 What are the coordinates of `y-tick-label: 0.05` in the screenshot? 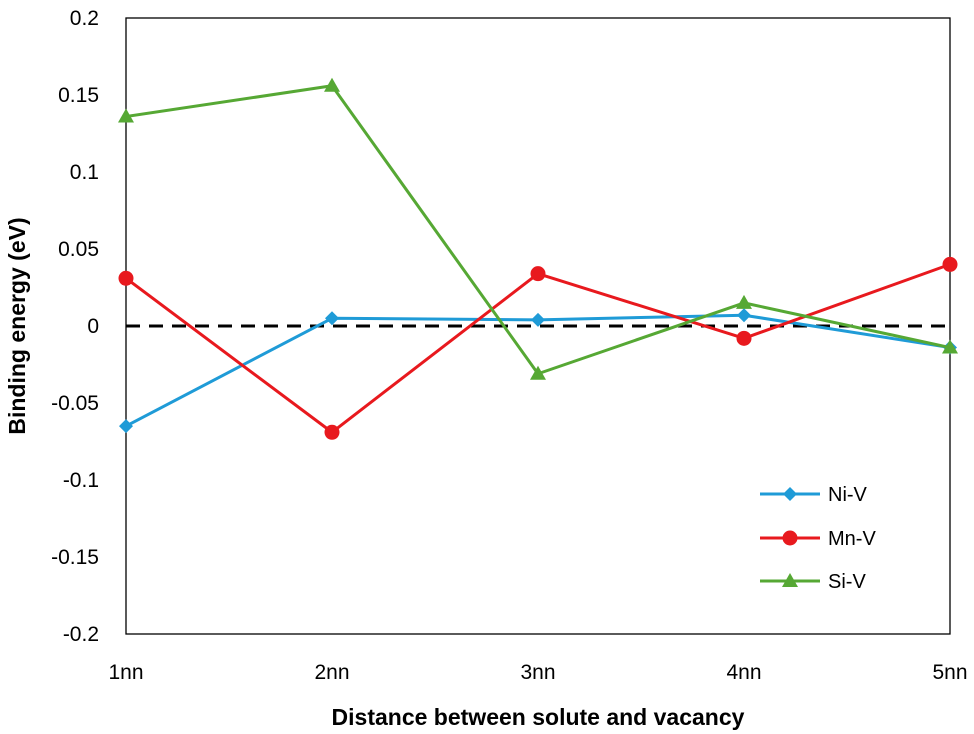 It's located at (78, 249).